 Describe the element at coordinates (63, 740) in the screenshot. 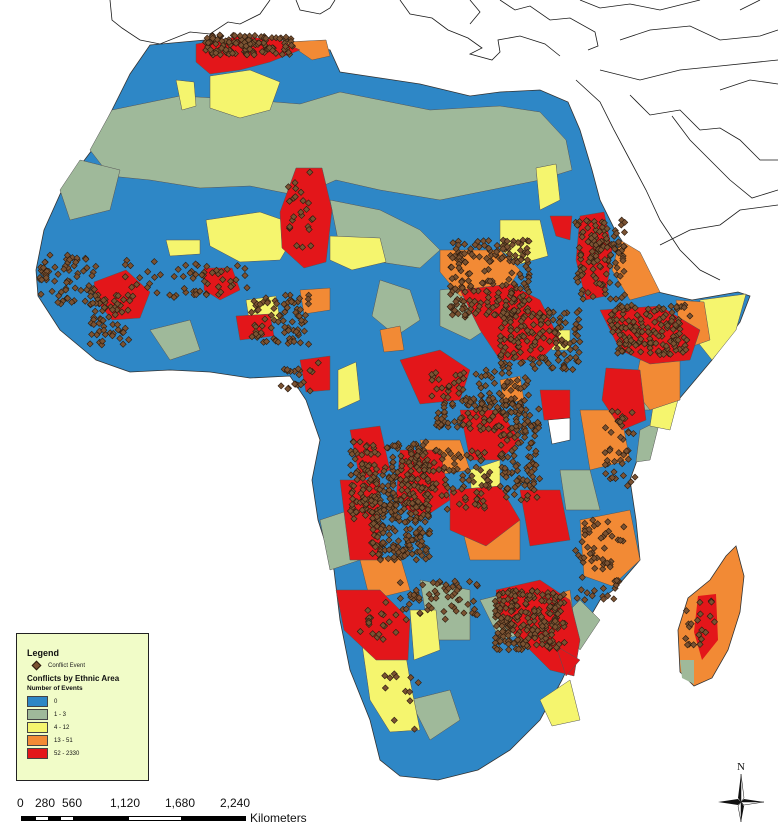

I see `legend-class-label: 13 - 51` at that location.